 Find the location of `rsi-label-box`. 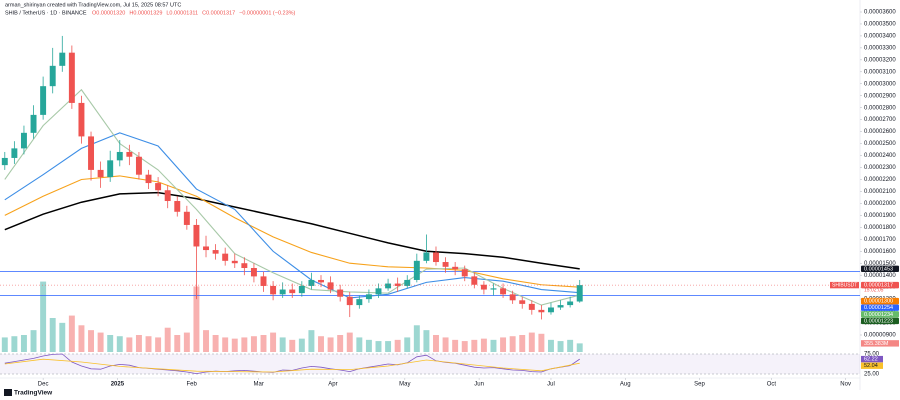

rsi-label-box is located at coordinates (872, 365).